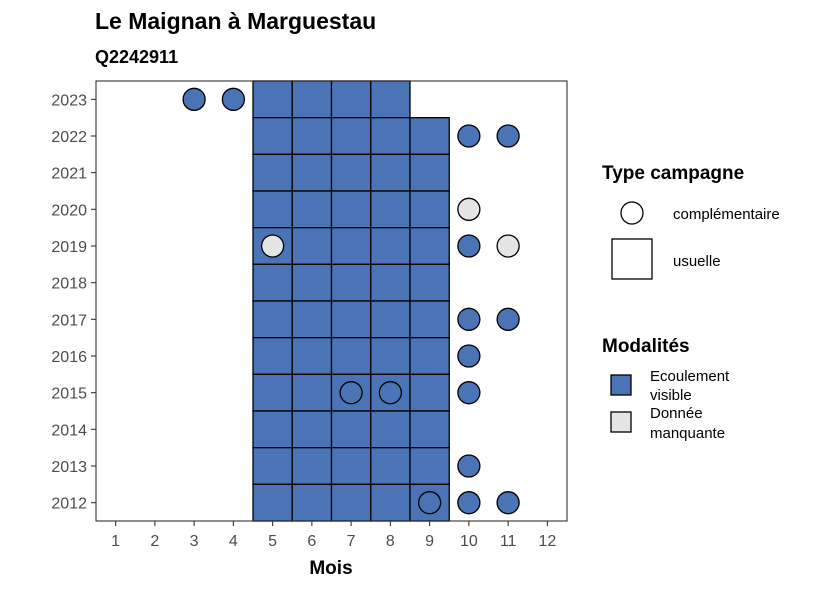  I want to click on y-tick-label-2018: 2018, so click(69, 284).